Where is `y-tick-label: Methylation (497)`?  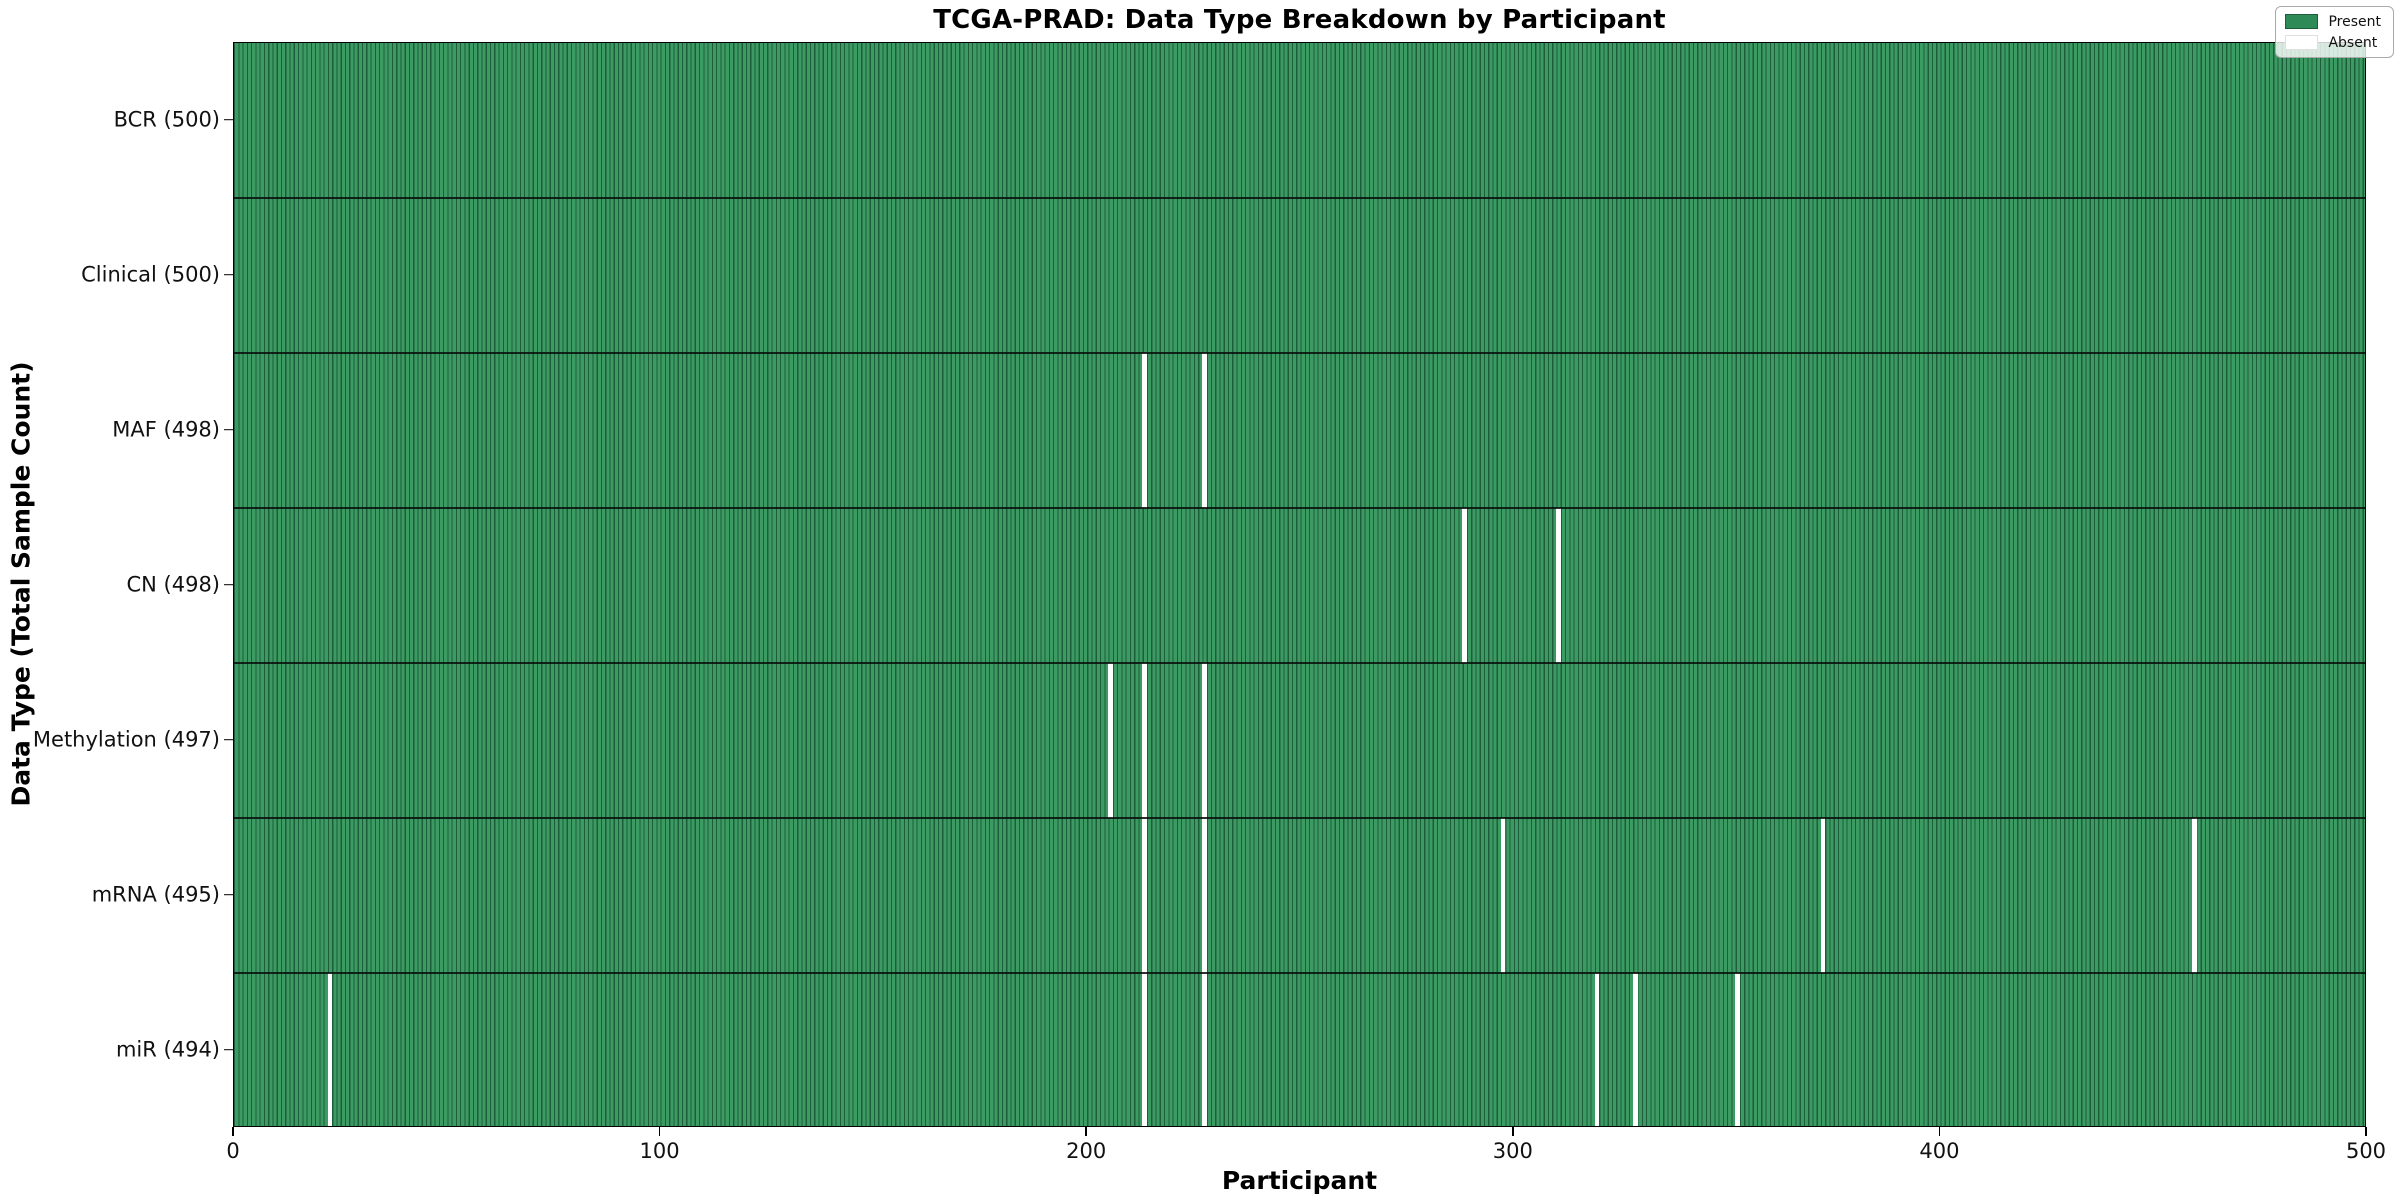 y-tick-label: Methylation (497) is located at coordinates (126, 739).